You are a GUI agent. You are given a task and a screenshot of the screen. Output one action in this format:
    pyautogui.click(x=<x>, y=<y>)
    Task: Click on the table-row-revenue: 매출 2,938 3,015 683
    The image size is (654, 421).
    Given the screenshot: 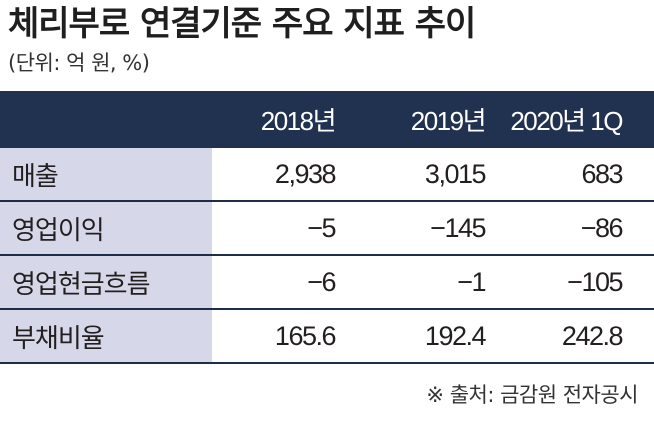 What is the action you would take?
    pyautogui.click(x=327, y=175)
    